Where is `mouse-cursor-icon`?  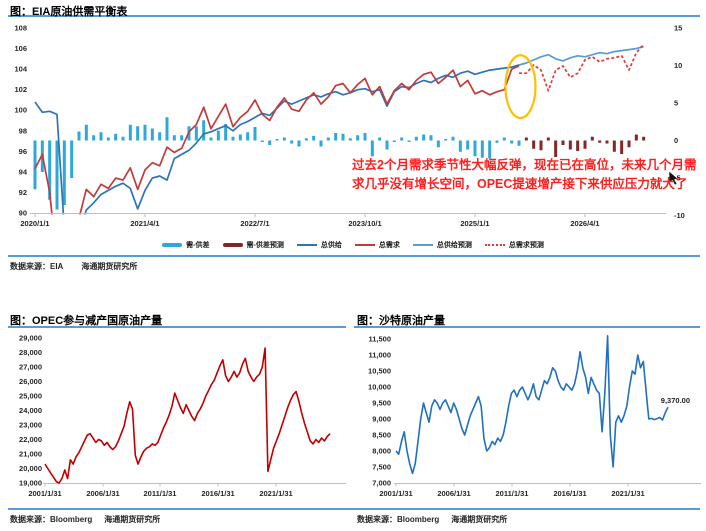
mouse-cursor-icon is located at coordinates (674, 178).